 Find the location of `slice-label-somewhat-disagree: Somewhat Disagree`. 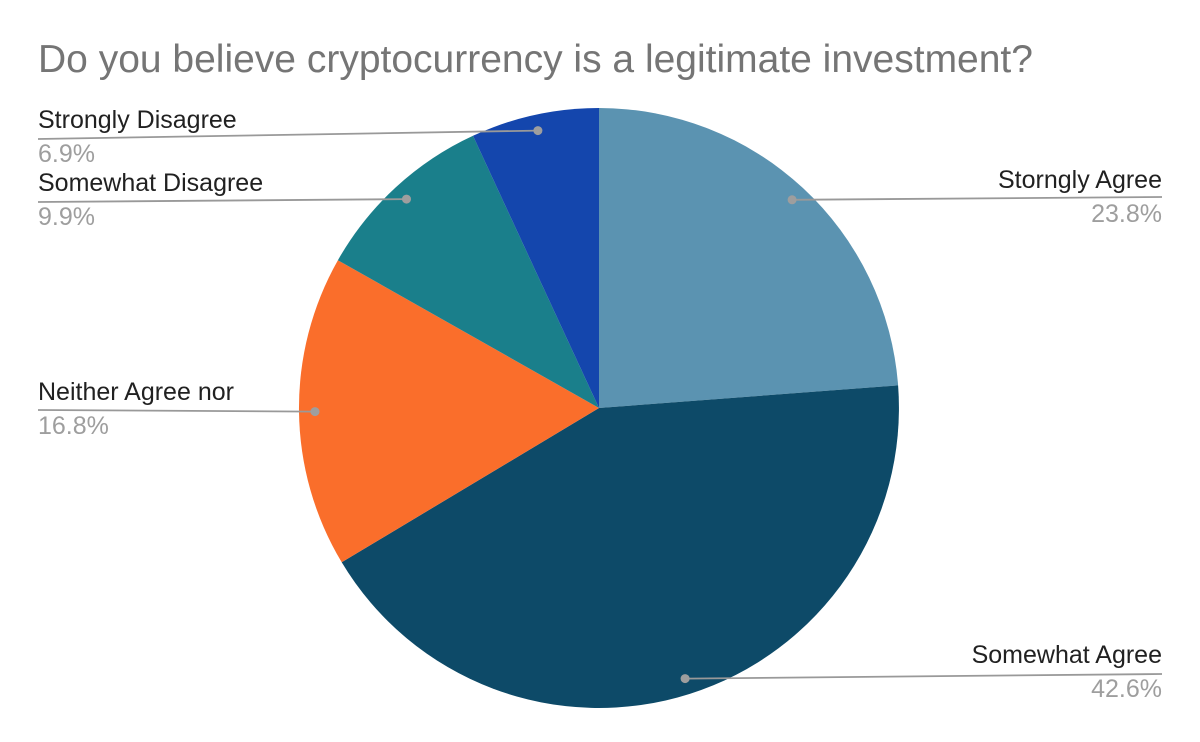

slice-label-somewhat-disagree: Somewhat Disagree is located at coordinates (151, 183).